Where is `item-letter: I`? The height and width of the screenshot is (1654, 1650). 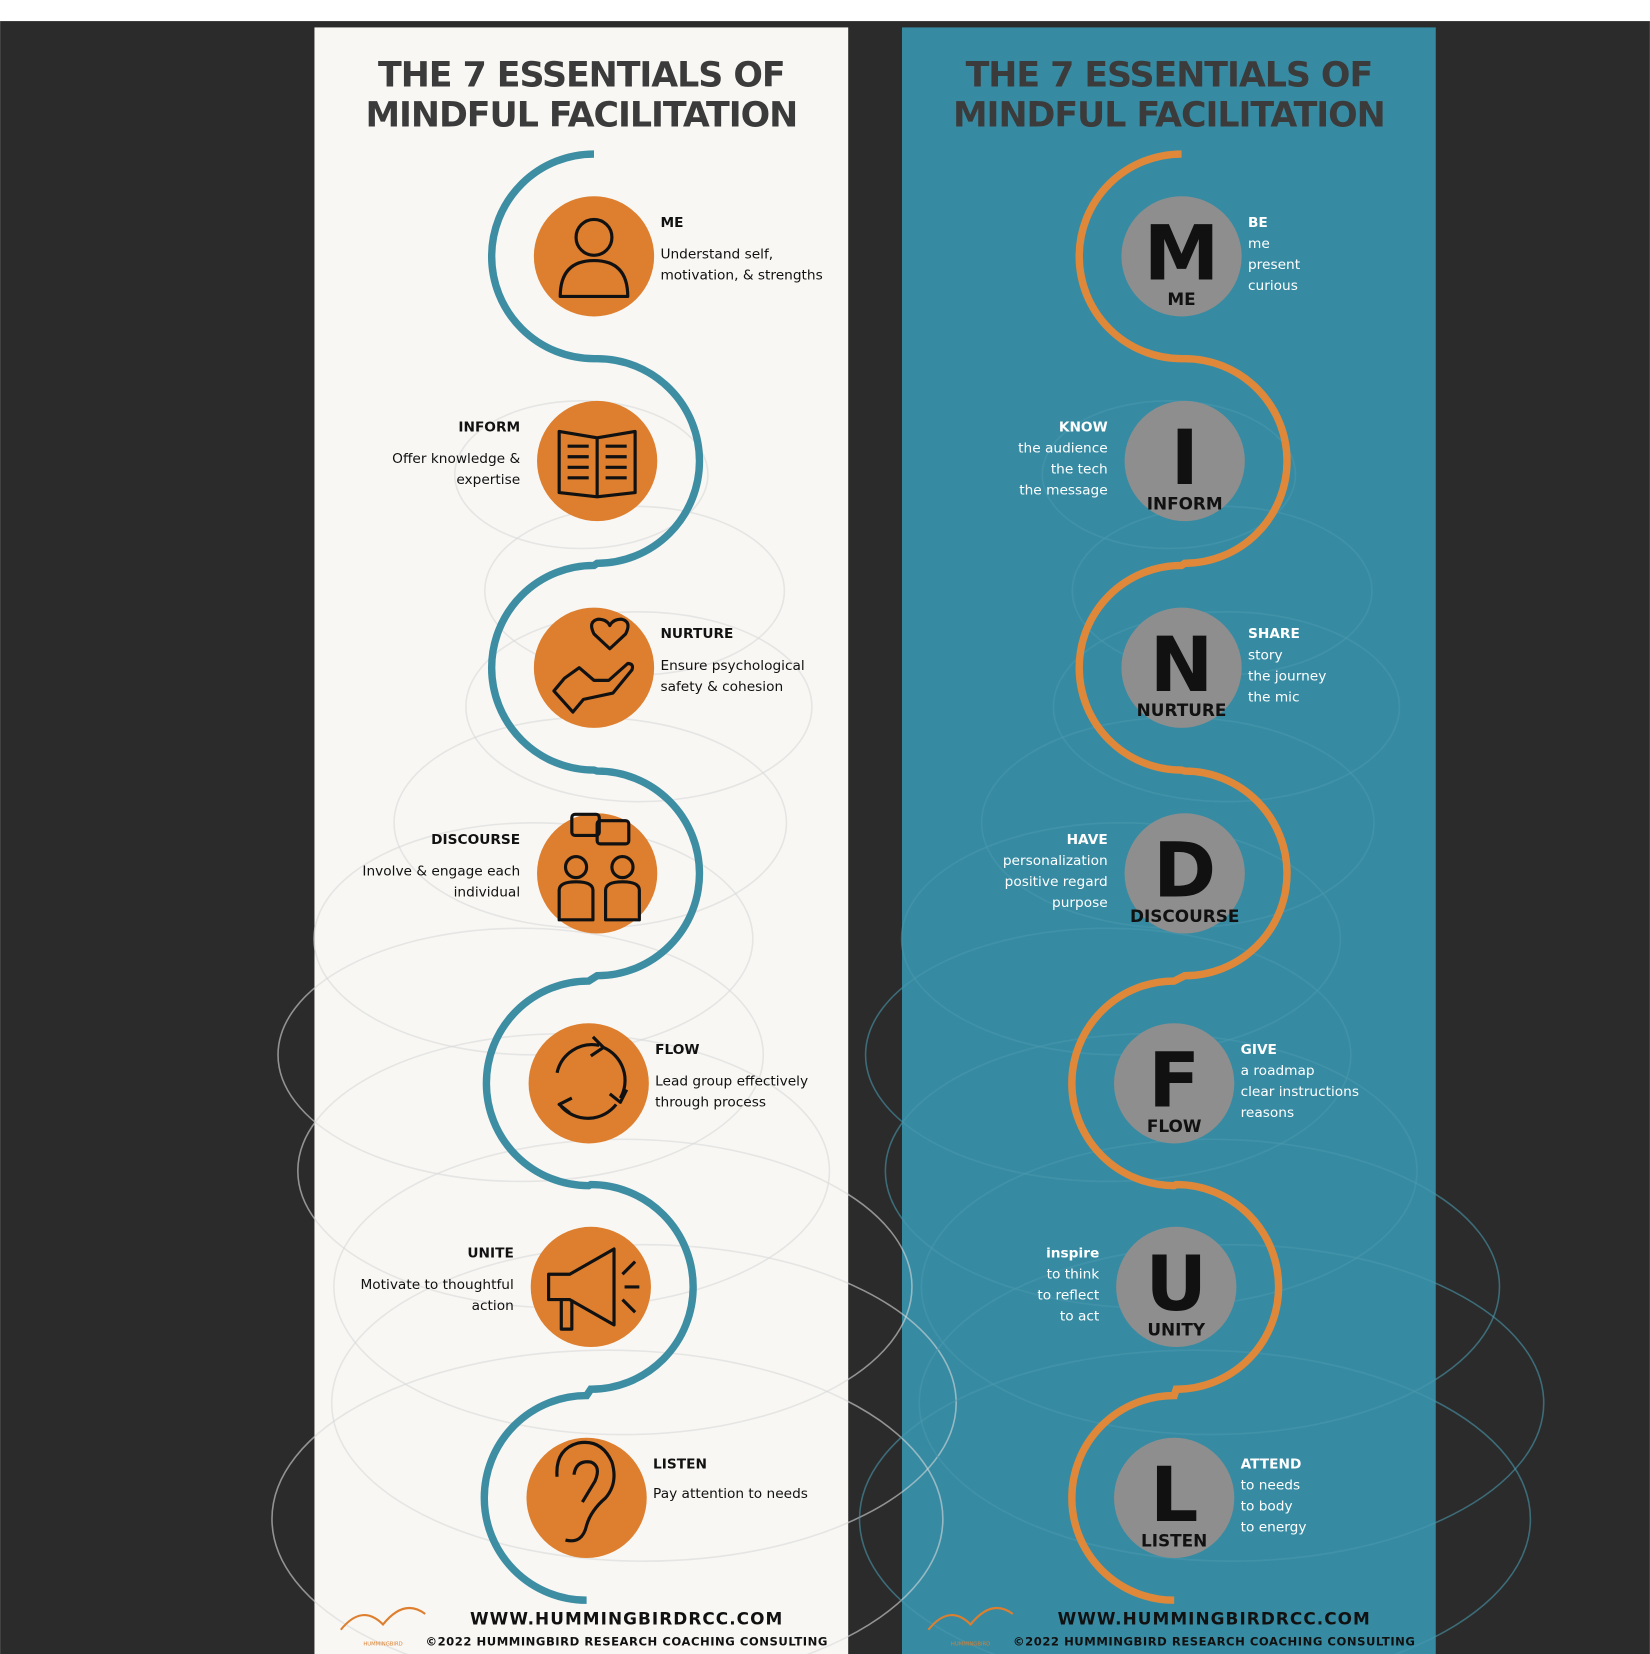
item-letter: I is located at coordinates (1185, 458).